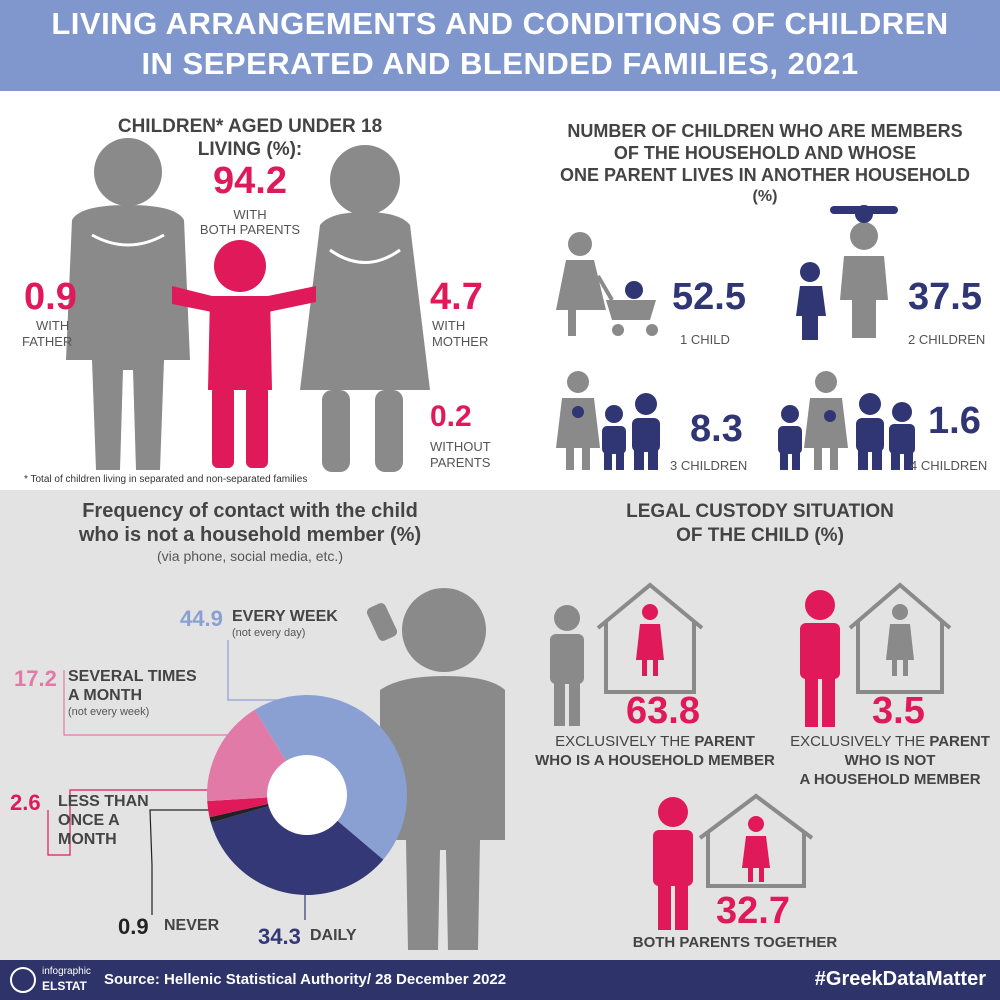 This screenshot has height=1000, width=1000. I want to click on father-icon, so click(128, 304).